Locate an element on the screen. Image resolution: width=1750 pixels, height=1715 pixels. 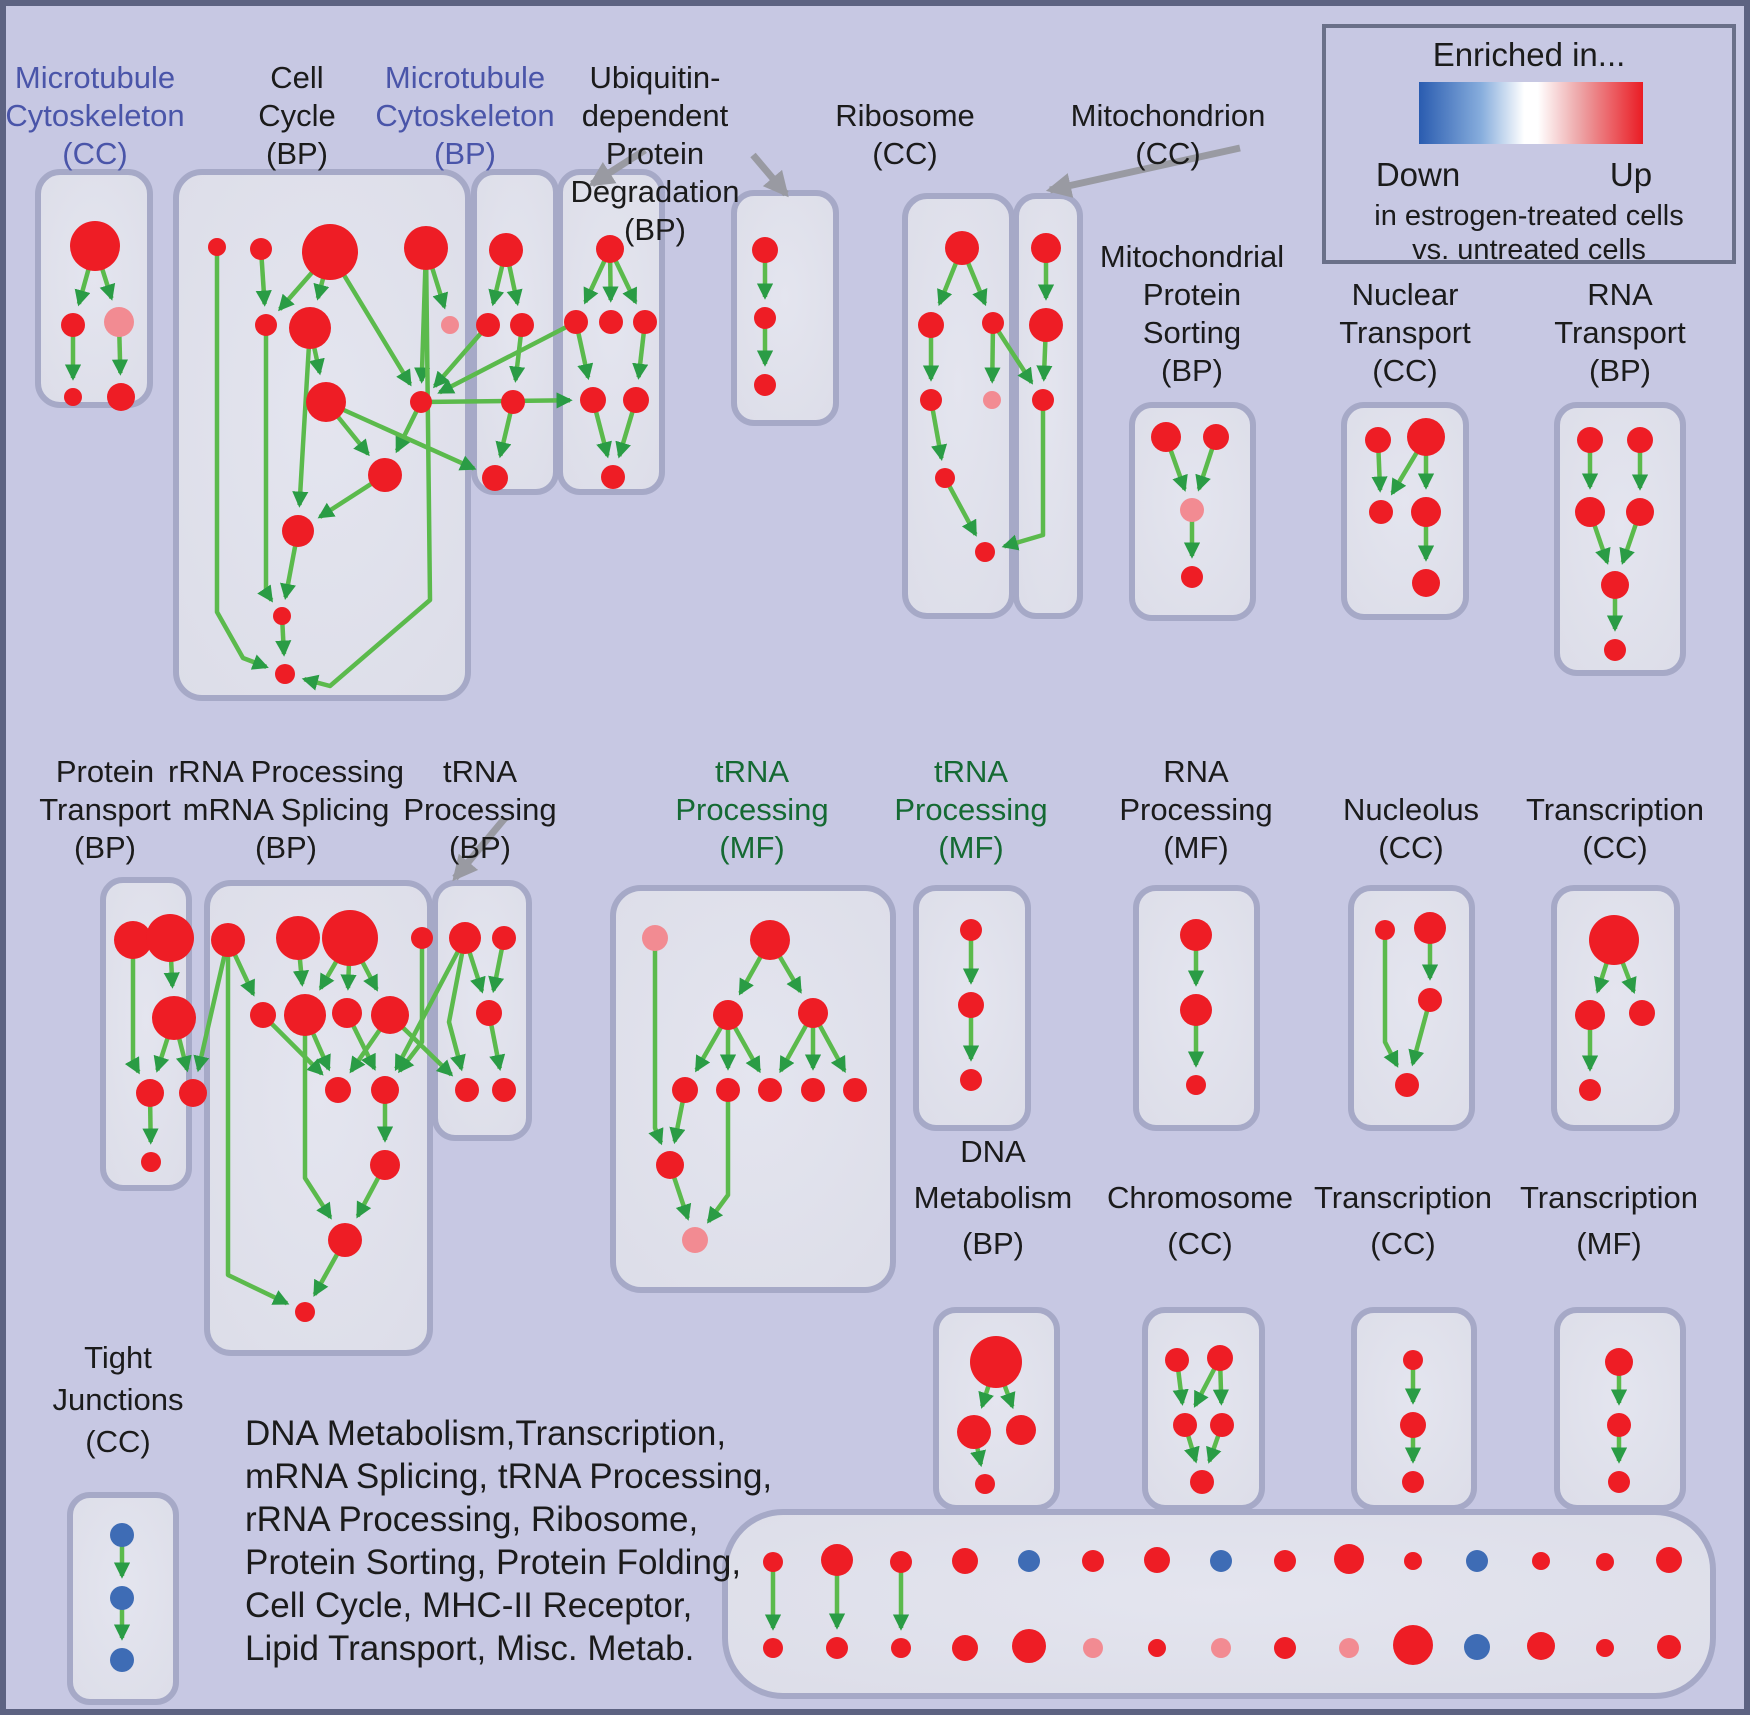
lbl-dna-metabolism-line-0: DNA is located at coordinates (993, 1151).